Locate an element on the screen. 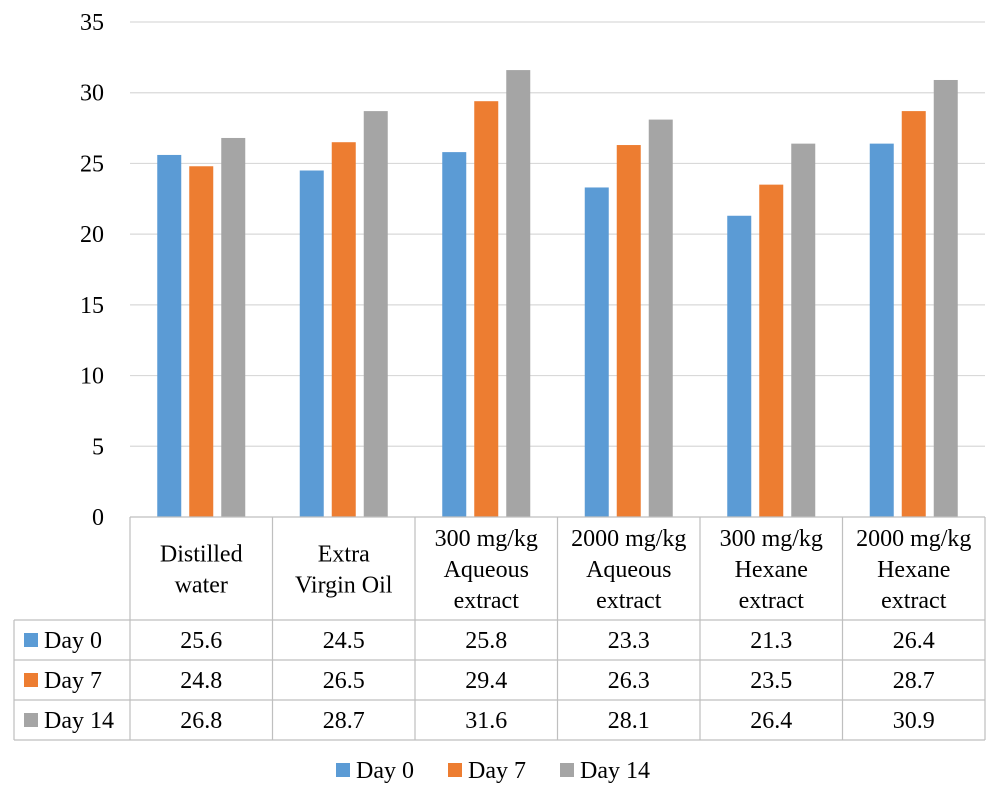 This screenshot has width=1000, height=799. y-tick-label-15: 15 is located at coordinates (92, 306).